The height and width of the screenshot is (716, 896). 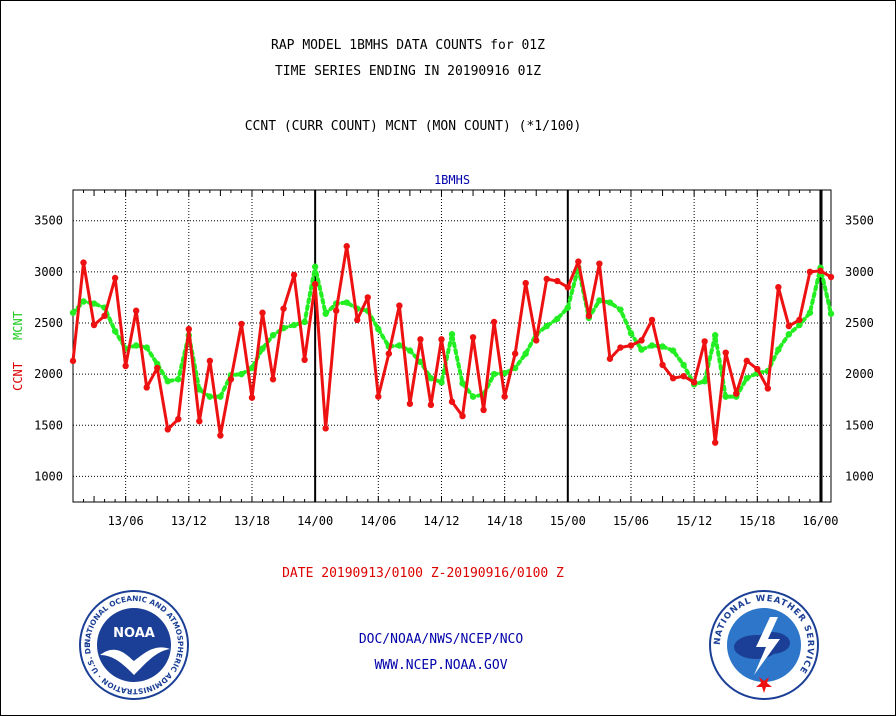 I want to click on y-axis-label-mcnt: MCNT, so click(x=18, y=325).